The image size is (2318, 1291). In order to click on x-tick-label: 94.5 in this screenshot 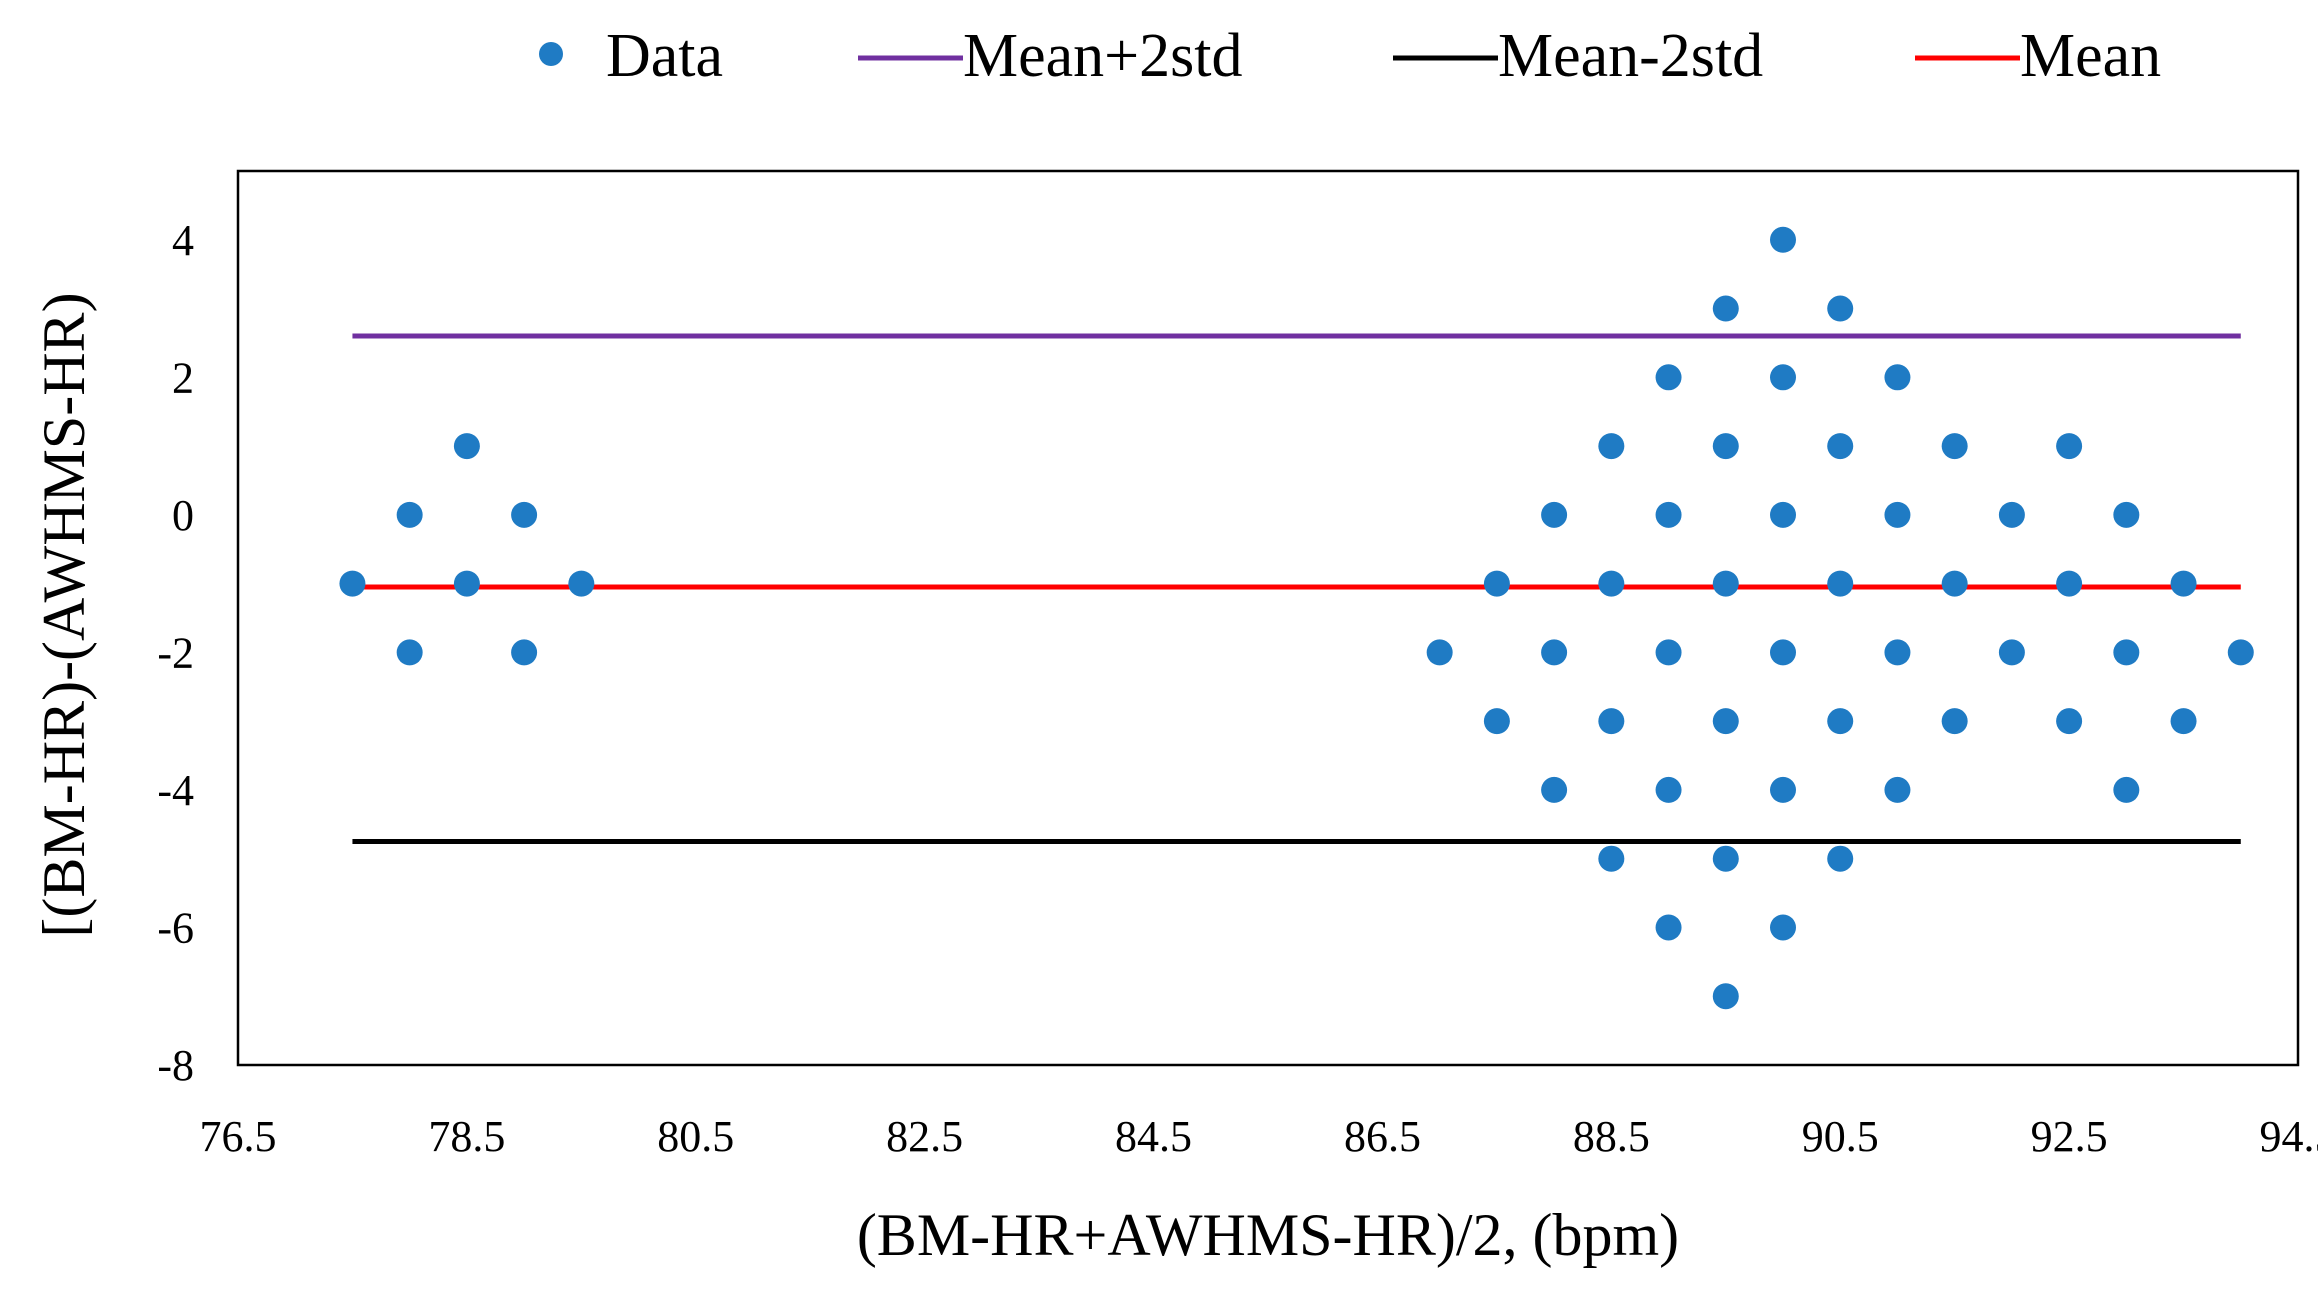, I will do `click(2289, 1136)`.